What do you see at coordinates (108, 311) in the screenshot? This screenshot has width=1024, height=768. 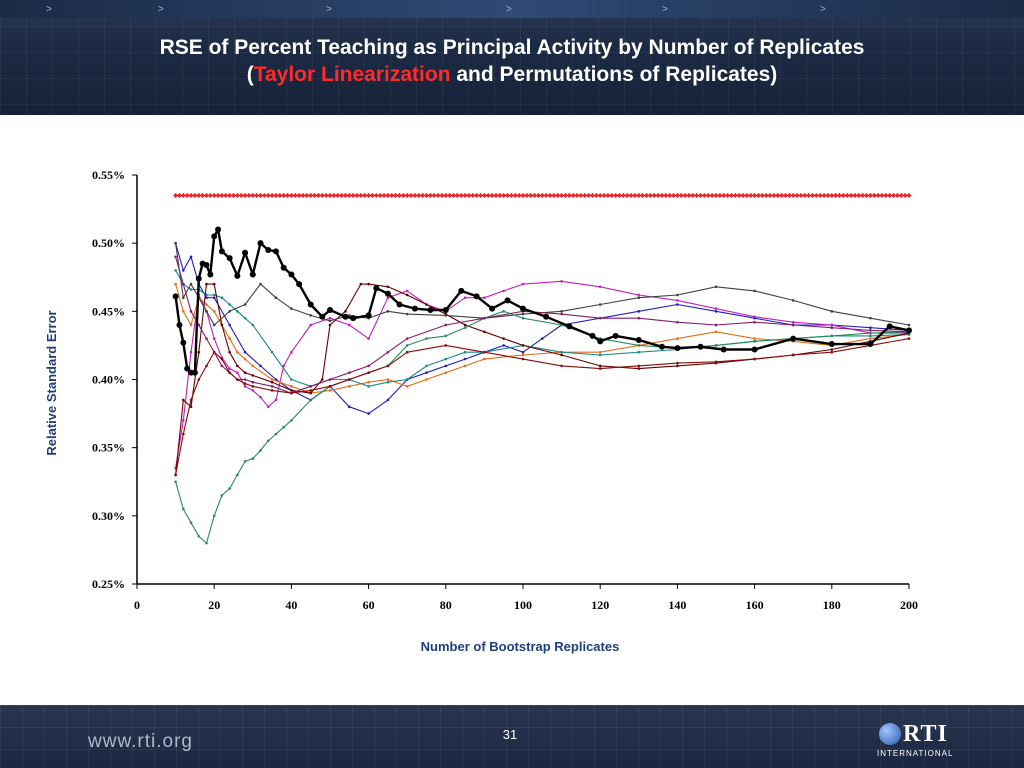 I see `y-tick-label: 0.45%` at bounding box center [108, 311].